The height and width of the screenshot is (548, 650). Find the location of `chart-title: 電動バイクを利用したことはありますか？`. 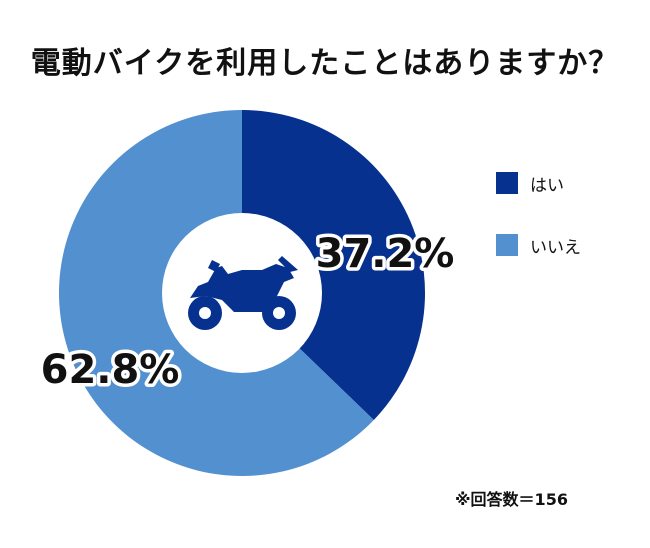

chart-title: 電動バイクを利用したことはありますか？ is located at coordinates (325, 63).